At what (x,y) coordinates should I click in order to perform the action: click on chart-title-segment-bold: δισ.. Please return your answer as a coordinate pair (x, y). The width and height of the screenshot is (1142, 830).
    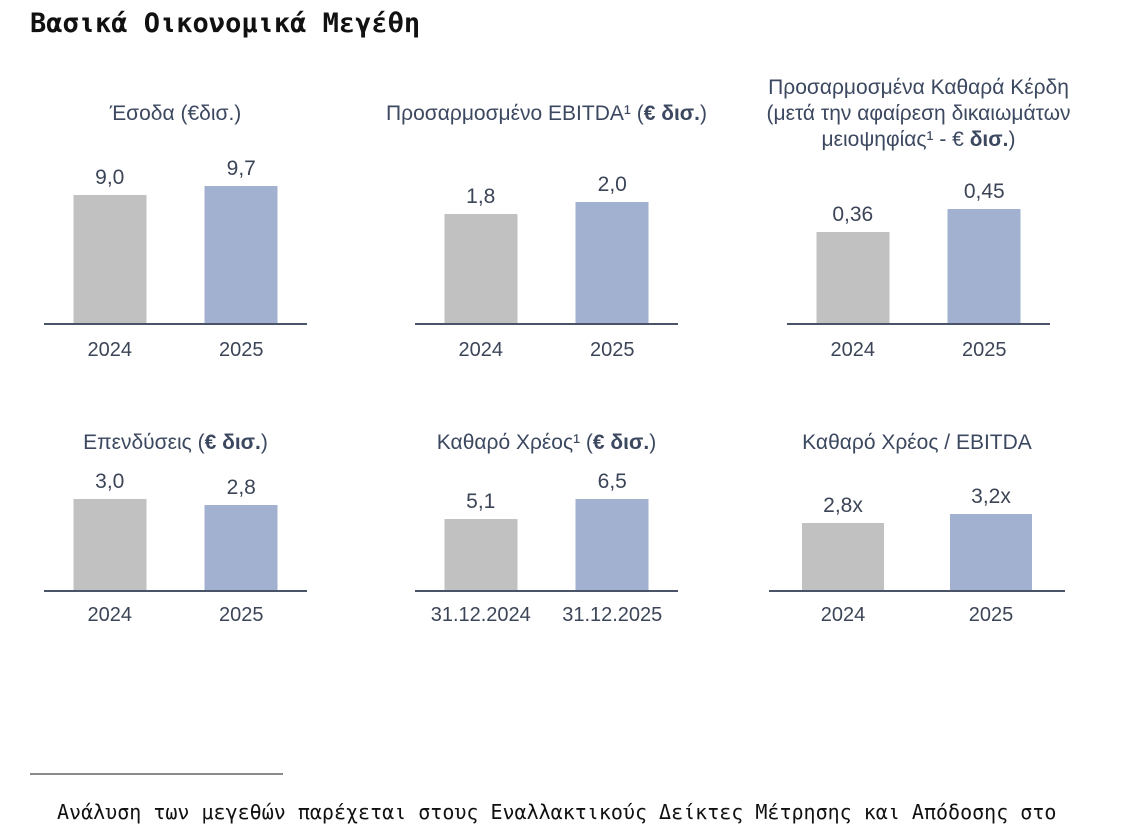
    Looking at the image, I should click on (989, 139).